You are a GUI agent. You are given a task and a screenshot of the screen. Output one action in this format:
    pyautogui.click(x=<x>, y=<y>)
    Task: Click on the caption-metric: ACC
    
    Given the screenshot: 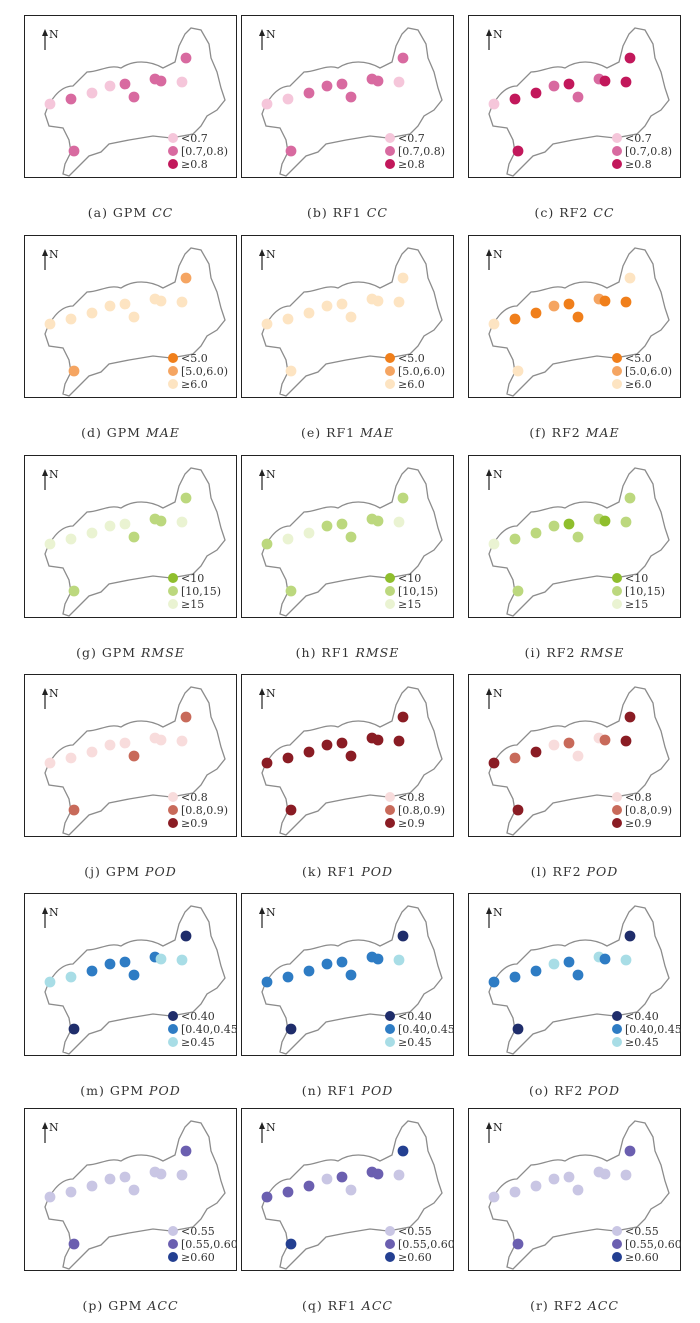 What is the action you would take?
    pyautogui.click(x=603, y=1305)
    